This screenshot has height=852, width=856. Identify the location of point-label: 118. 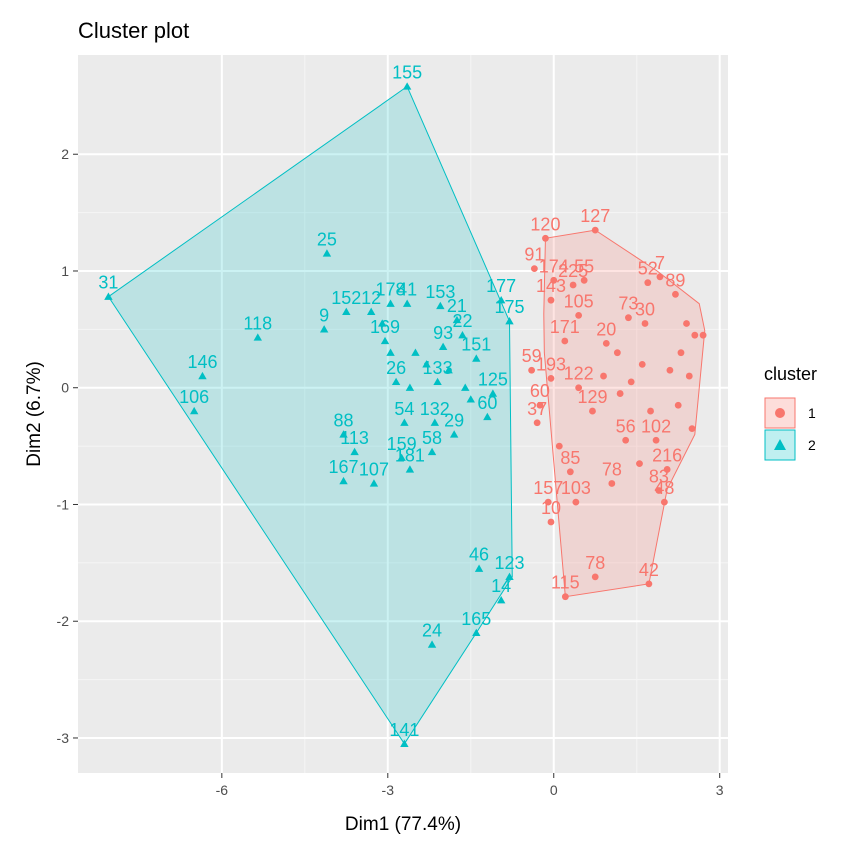
(257, 324).